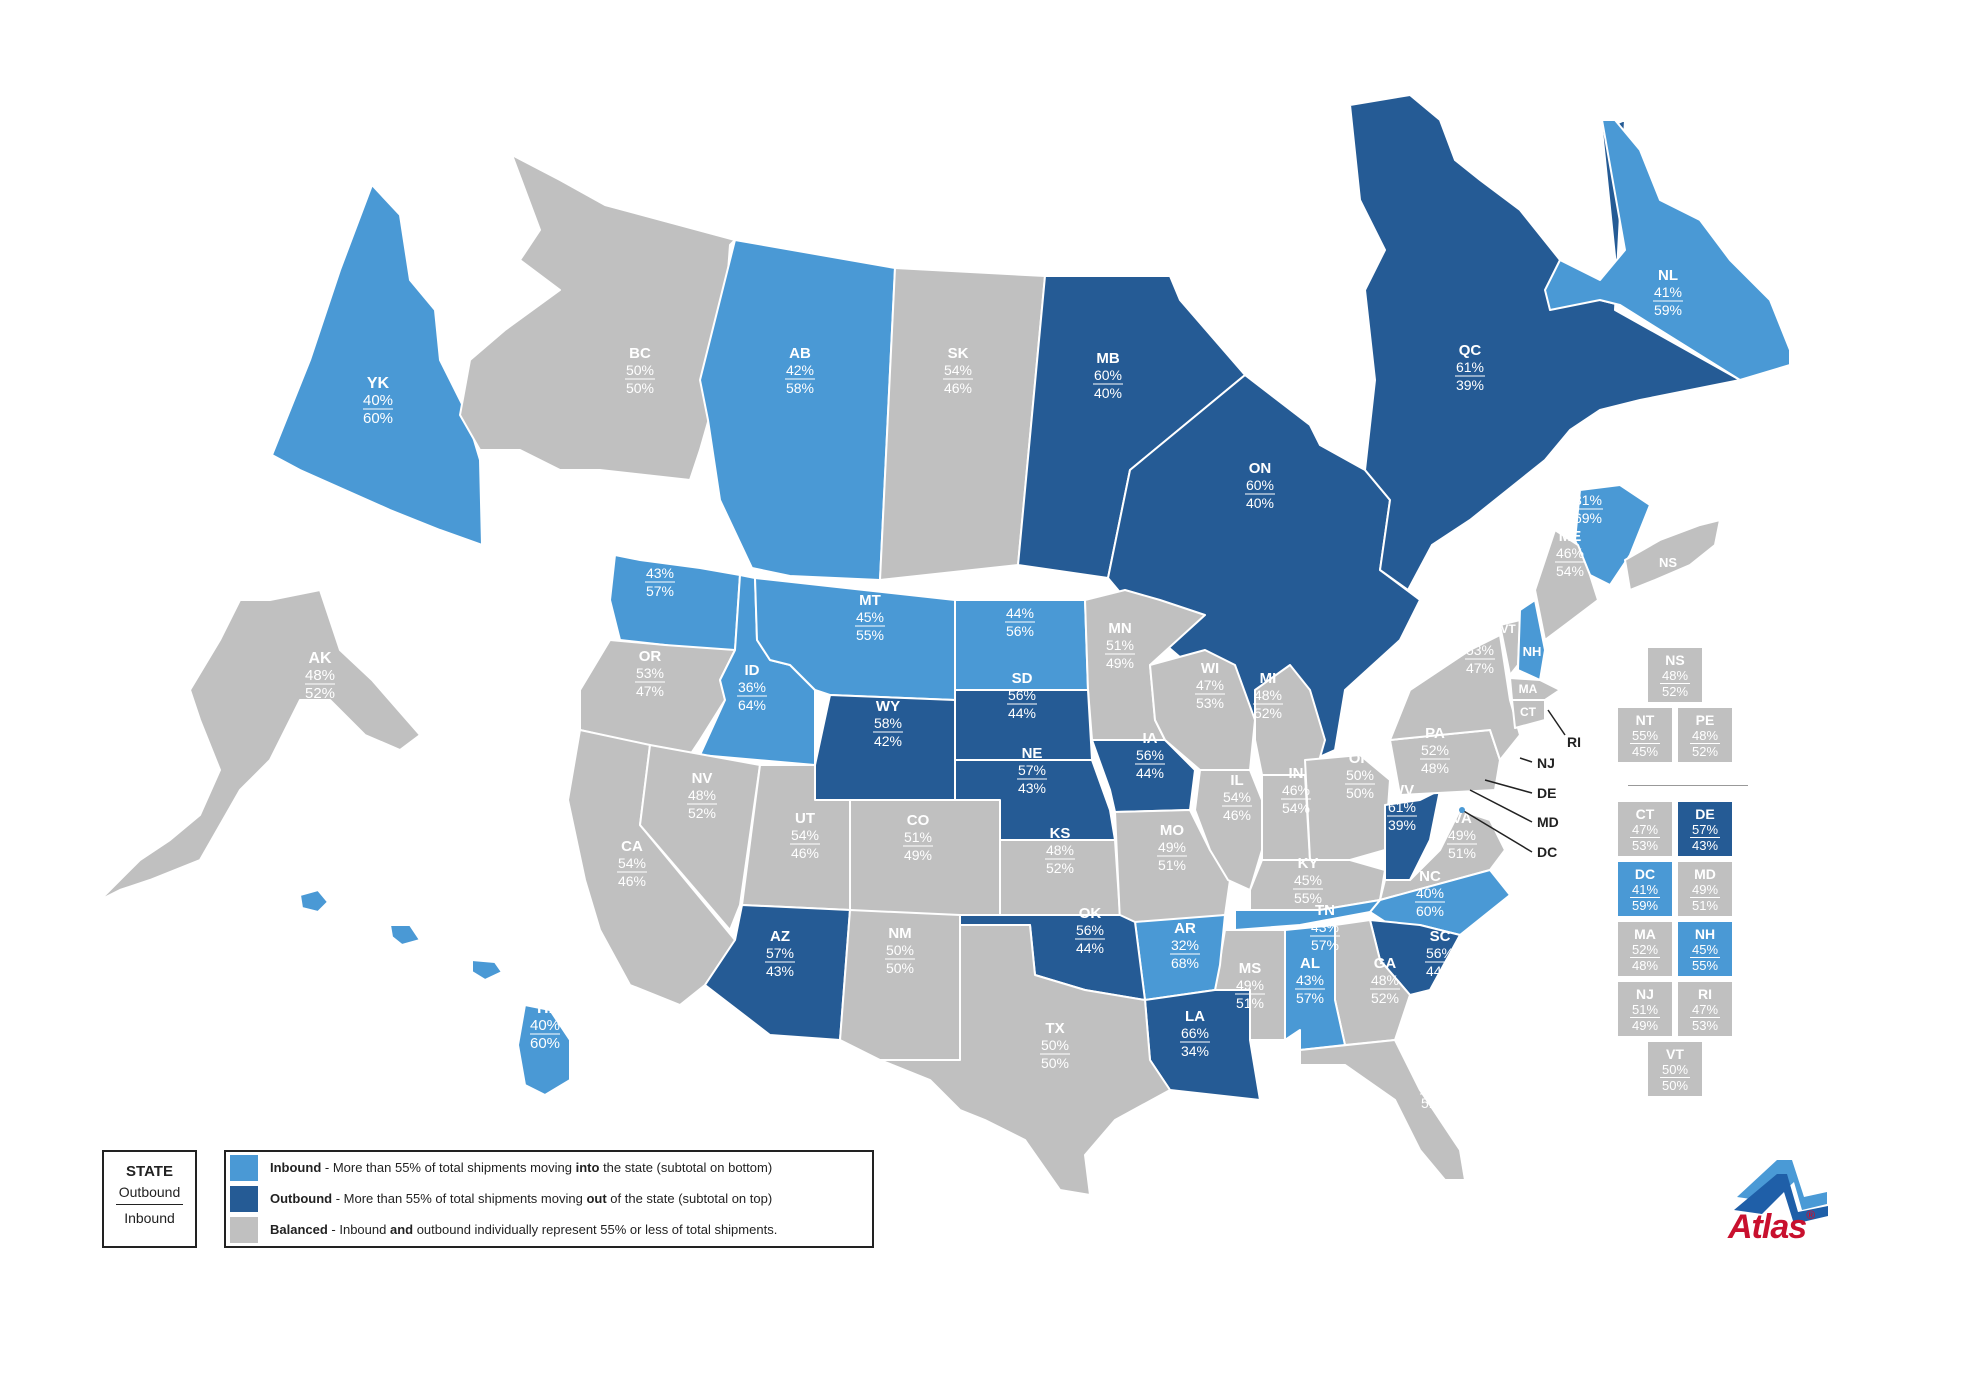  What do you see at coordinates (1119, 628) in the screenshot?
I see `region-abbr-mn: MN` at bounding box center [1119, 628].